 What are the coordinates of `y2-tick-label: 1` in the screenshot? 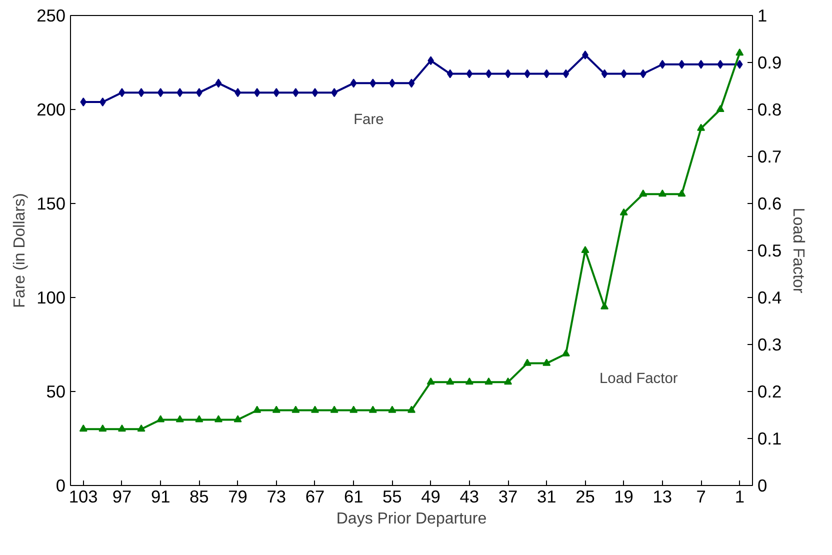 It's located at (763, 16).